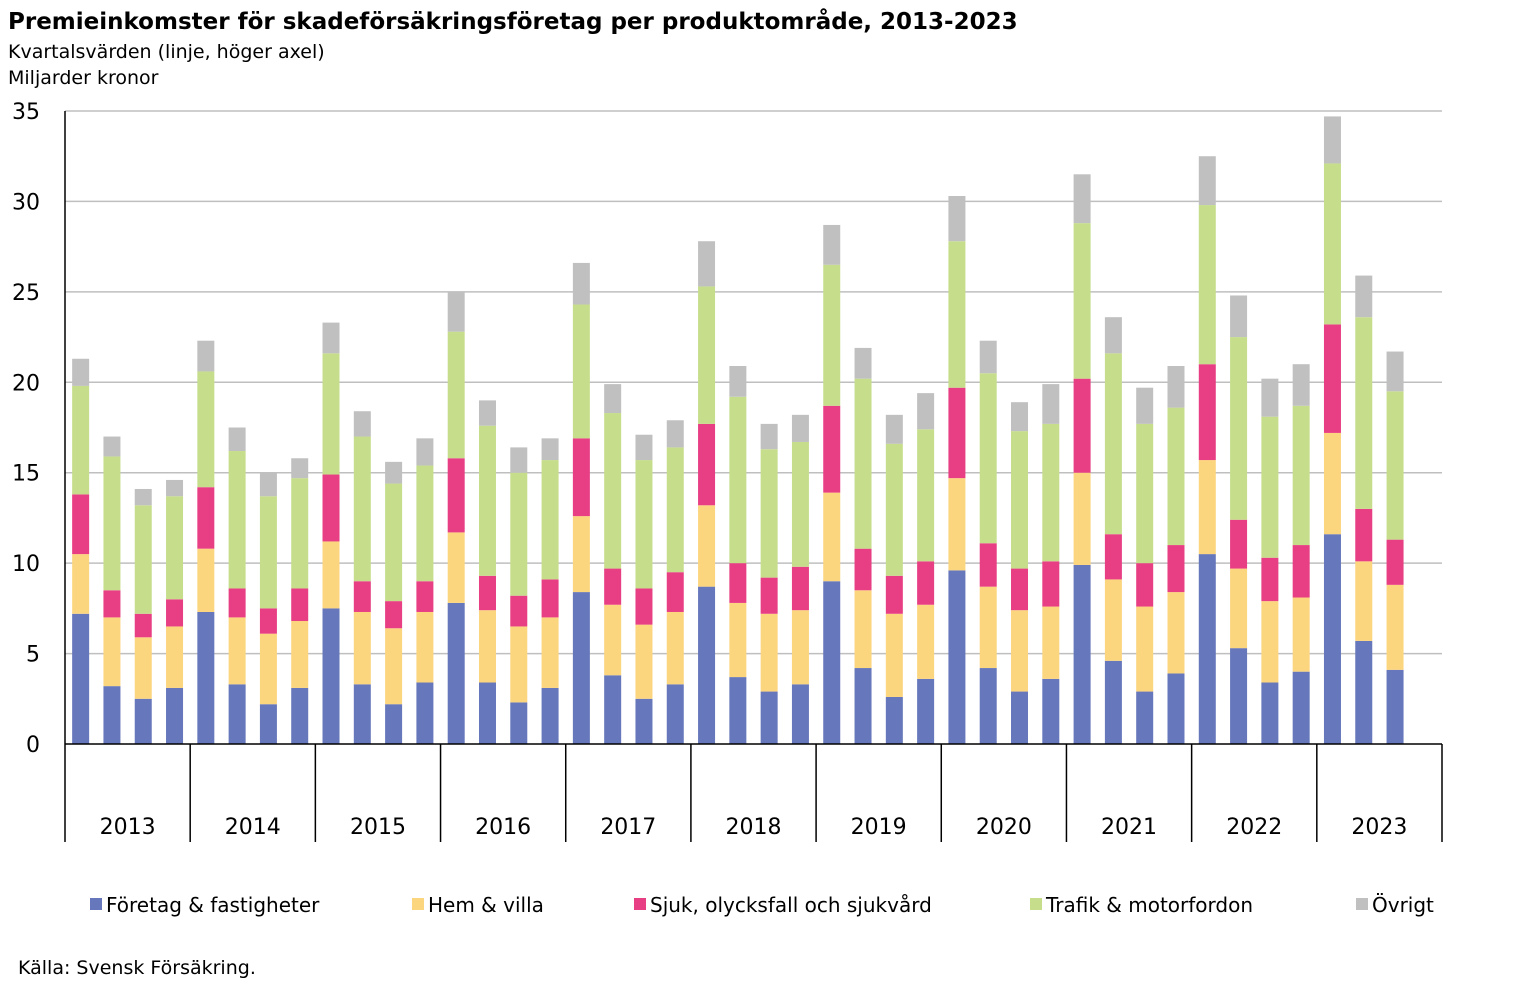 Image resolution: width=1523 pixels, height=993 pixels. What do you see at coordinates (1403, 905) in the screenshot?
I see `legend-label: Övrigt` at bounding box center [1403, 905].